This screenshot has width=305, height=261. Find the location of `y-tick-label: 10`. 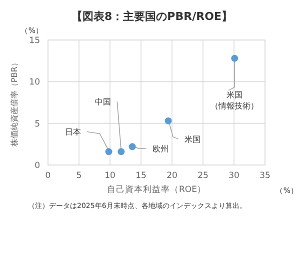

y-tick-label: 10 is located at coordinates (34, 83).